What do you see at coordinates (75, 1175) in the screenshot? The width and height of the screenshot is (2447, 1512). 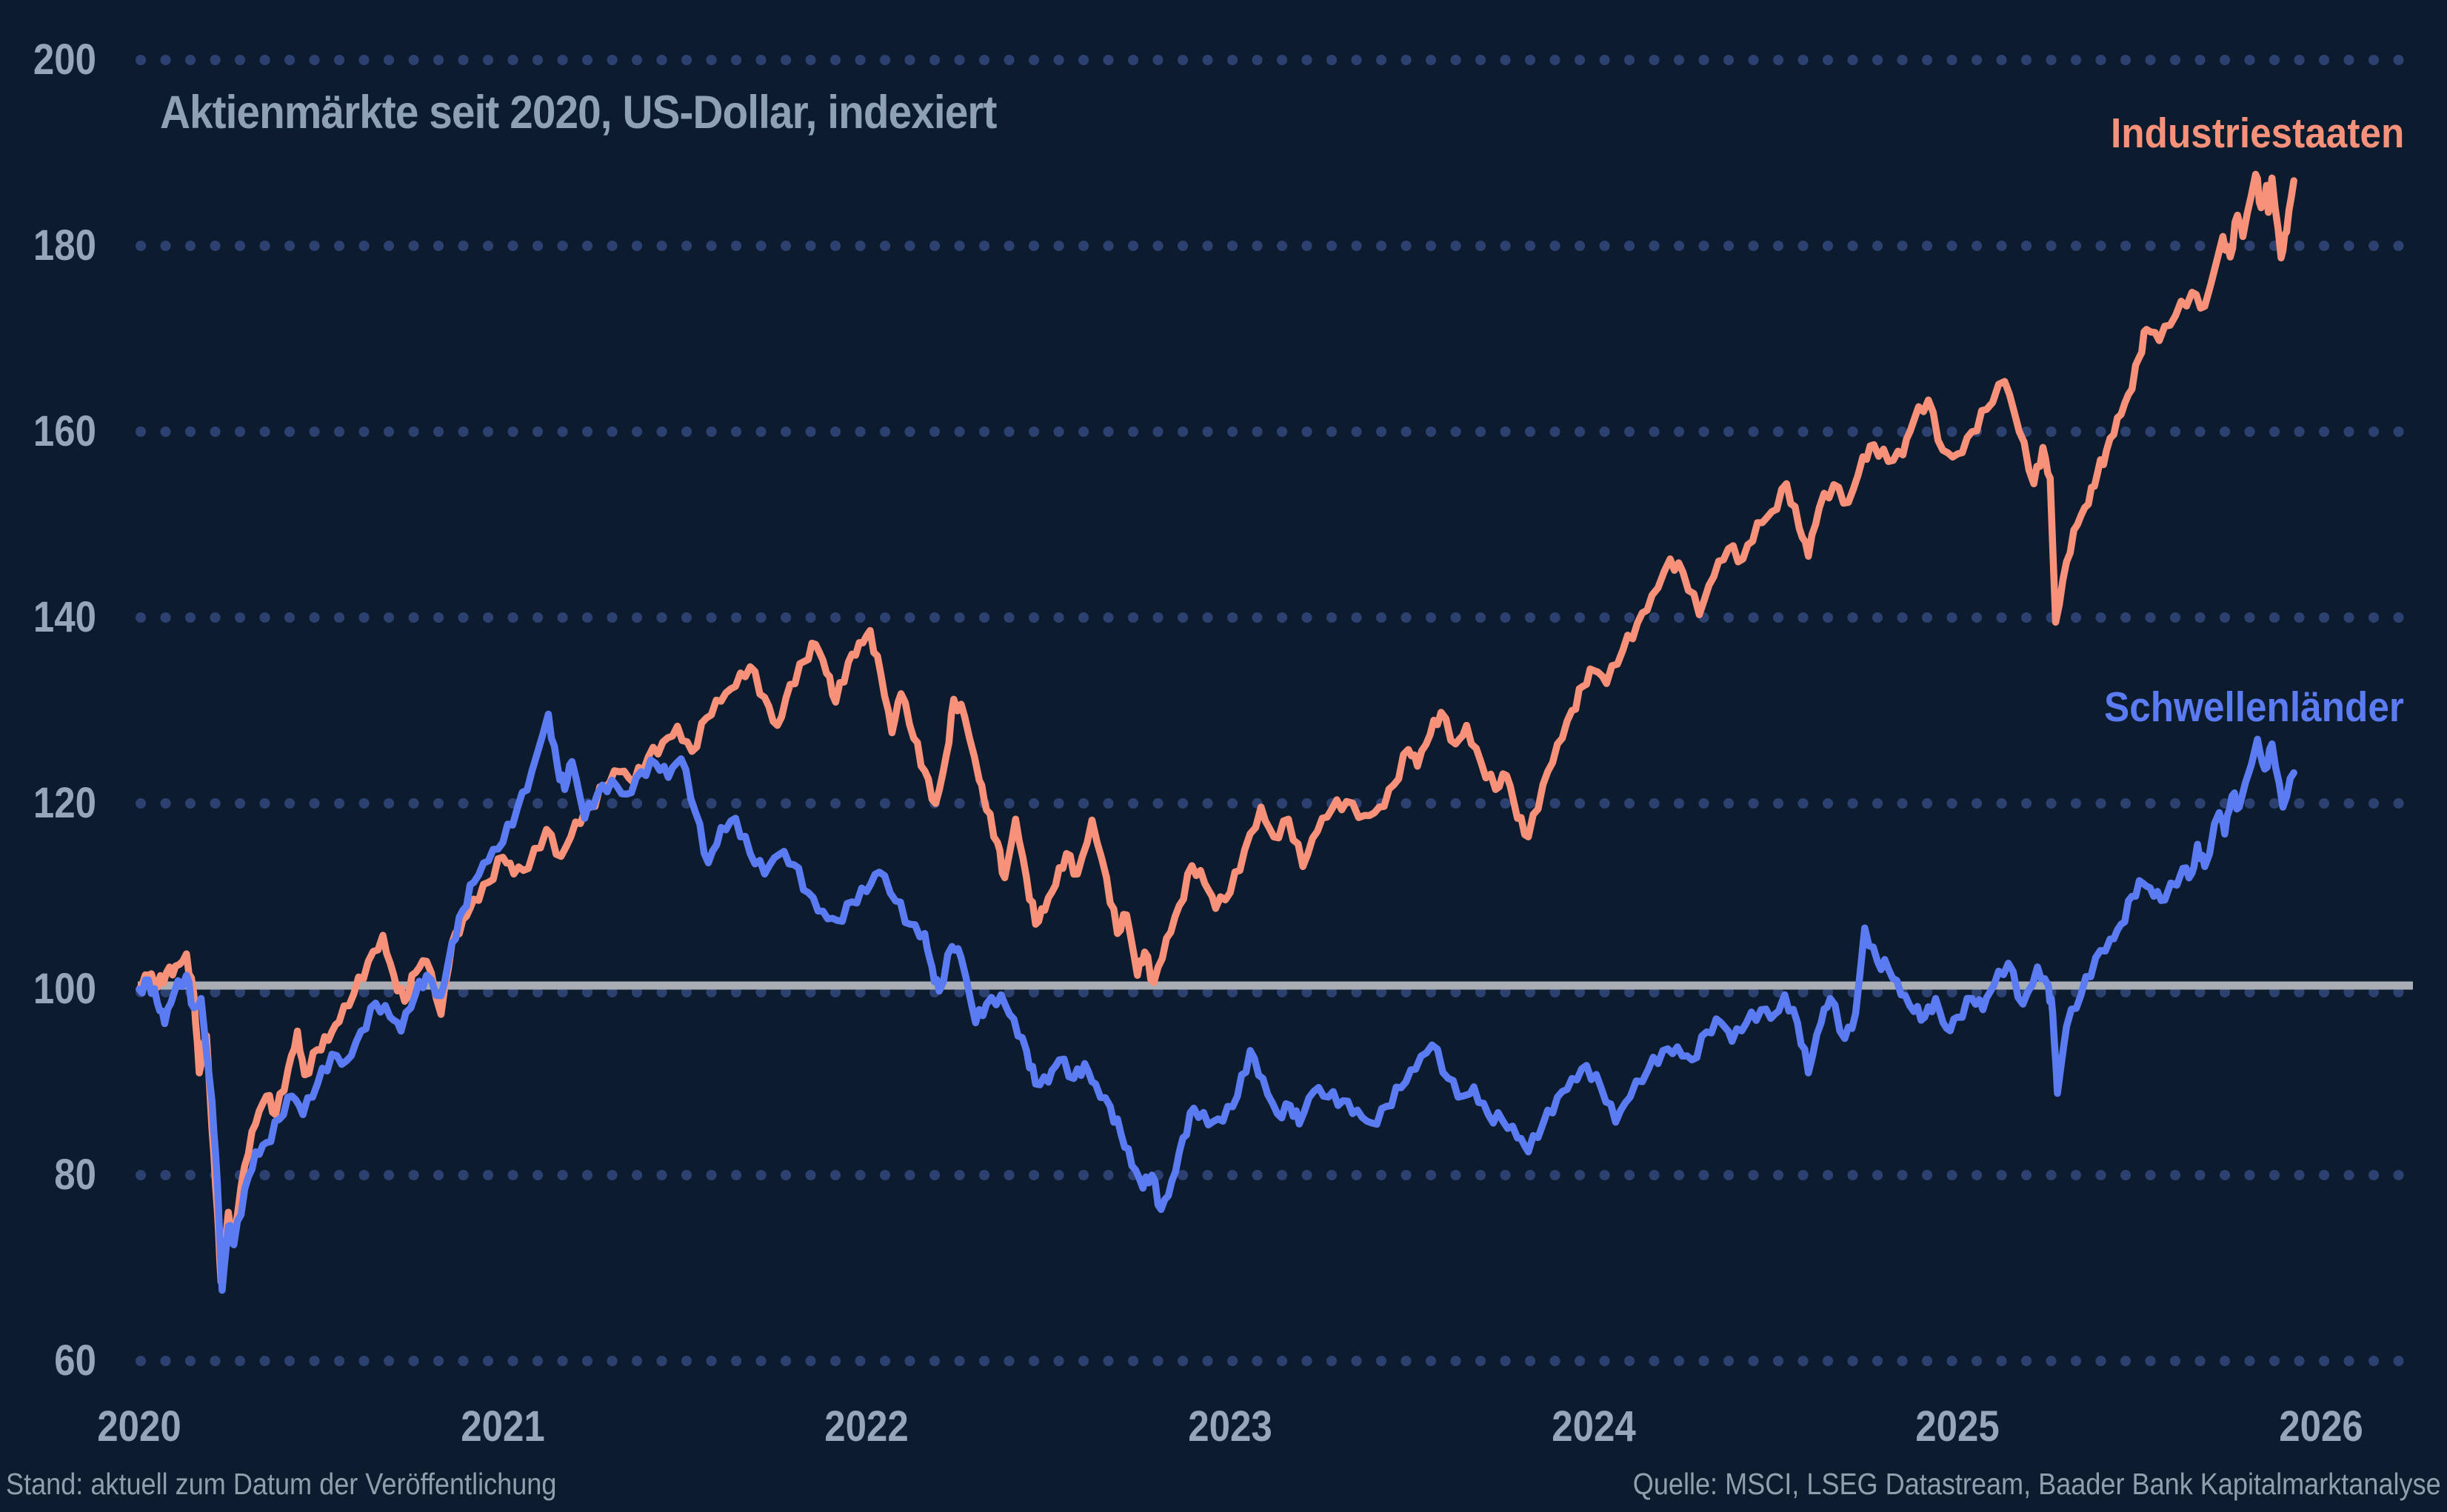 I see `y-tick-label-80: 80` at bounding box center [75, 1175].